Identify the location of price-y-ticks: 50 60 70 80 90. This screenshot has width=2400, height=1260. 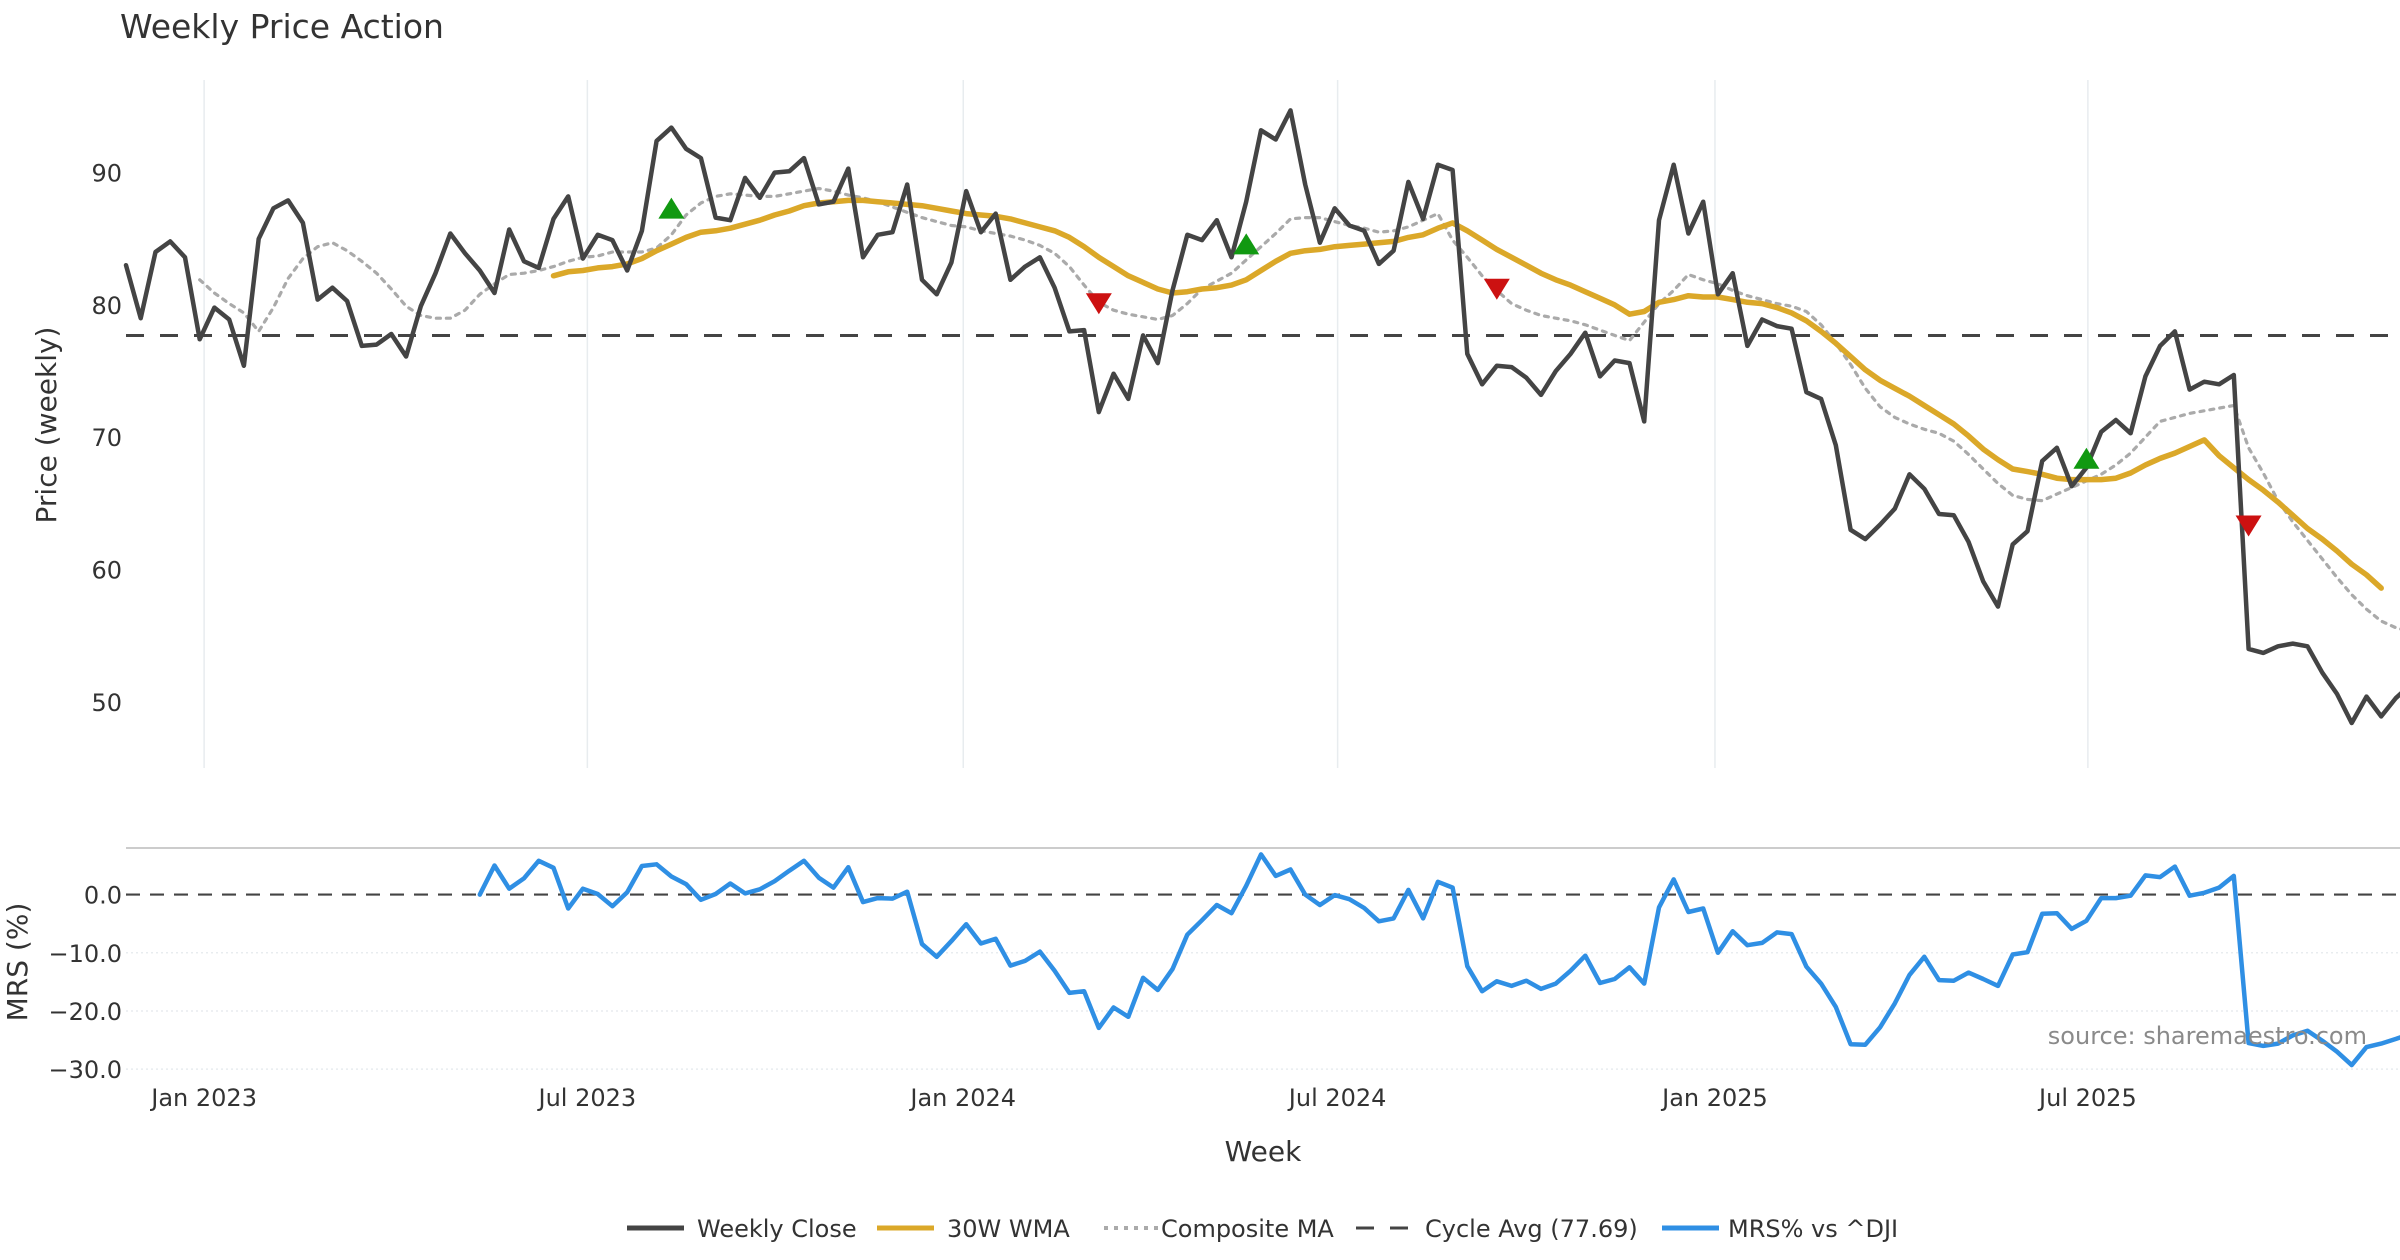
(106, 438).